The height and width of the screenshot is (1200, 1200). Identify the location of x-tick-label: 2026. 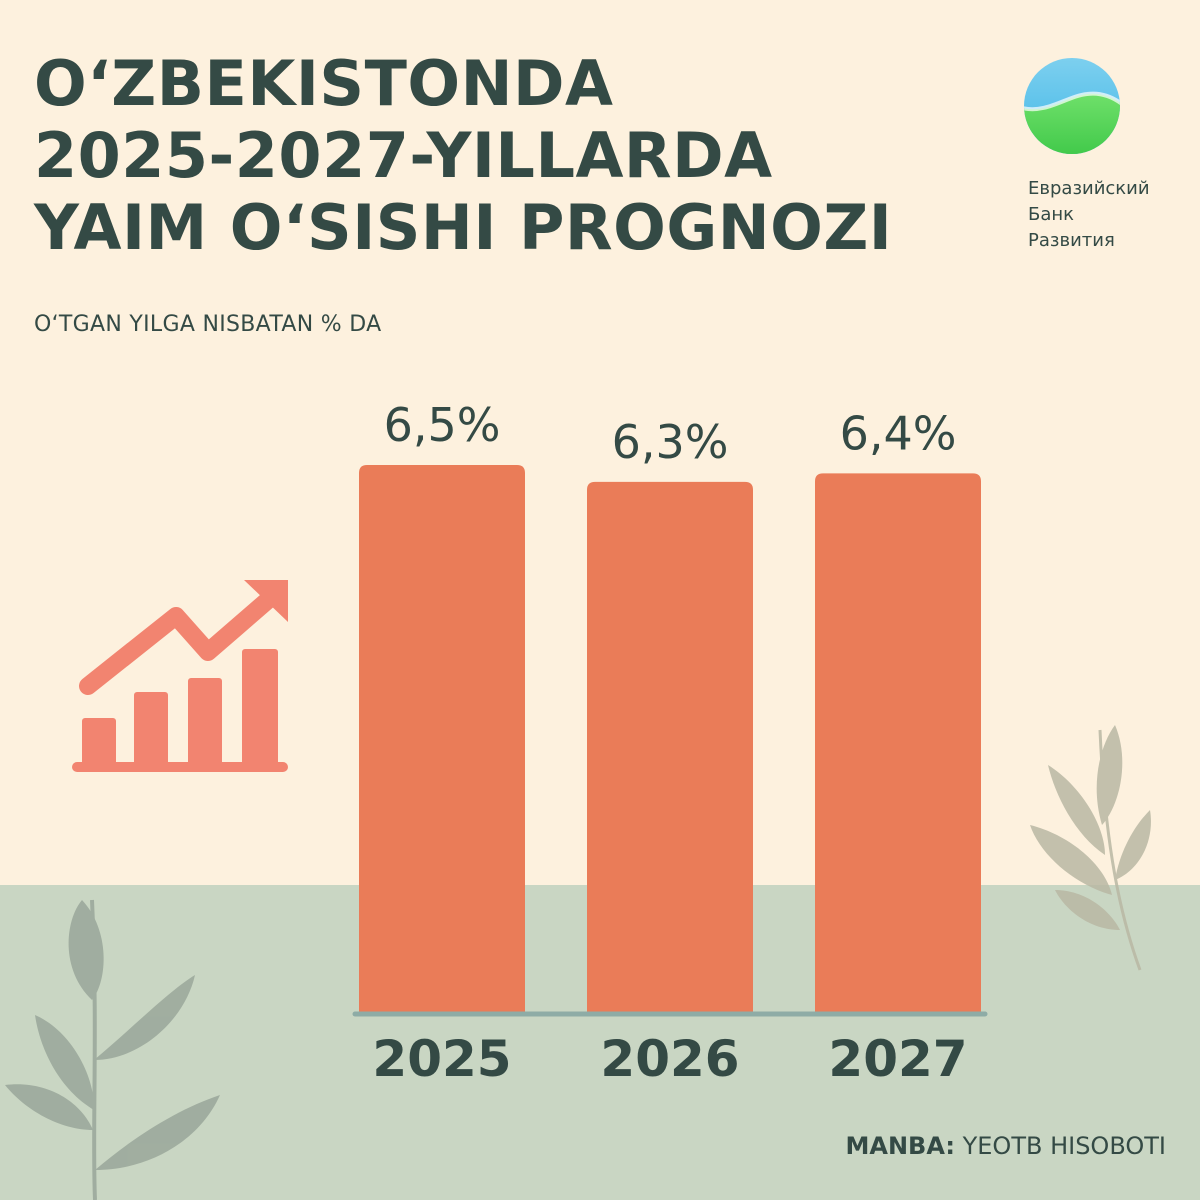
(669, 1059).